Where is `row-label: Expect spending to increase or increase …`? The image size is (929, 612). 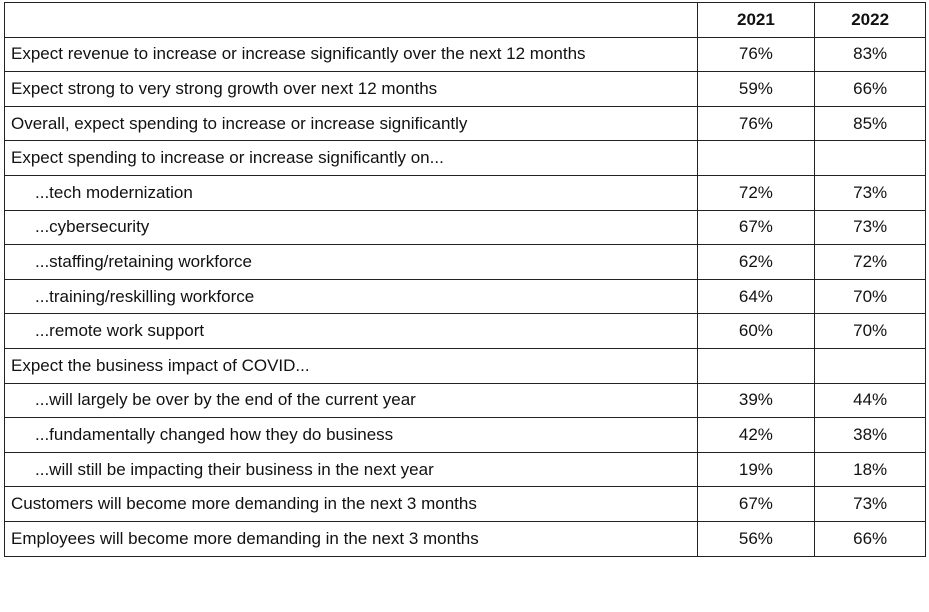
row-label: Expect spending to increase or increase … is located at coordinates (351, 158).